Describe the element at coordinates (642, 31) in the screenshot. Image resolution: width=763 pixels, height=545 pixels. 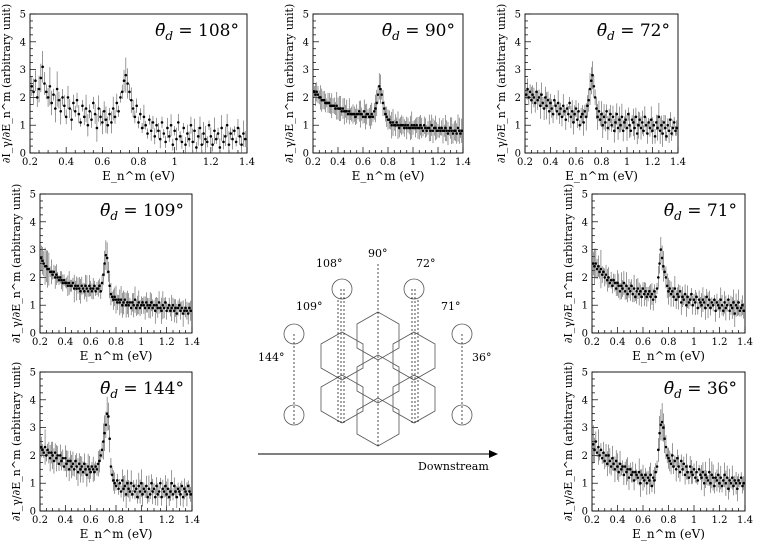
I see `title-value: = 72°` at that location.